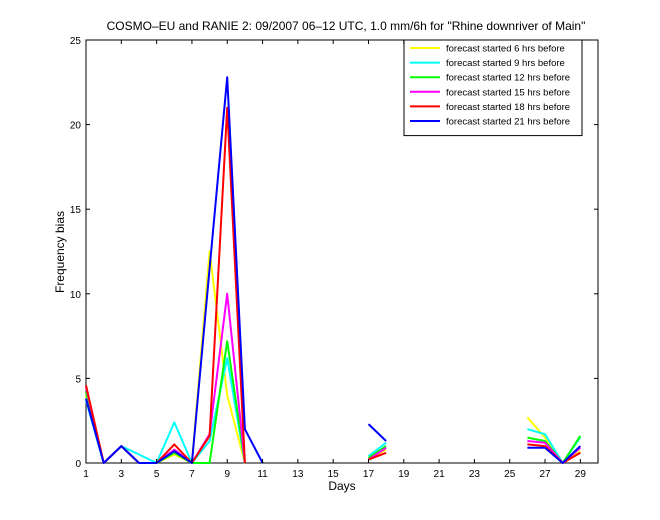 This screenshot has width=660, height=520. Describe the element at coordinates (505, 49) in the screenshot. I see `legend-label-1: forecast started 6 hrs before` at that location.